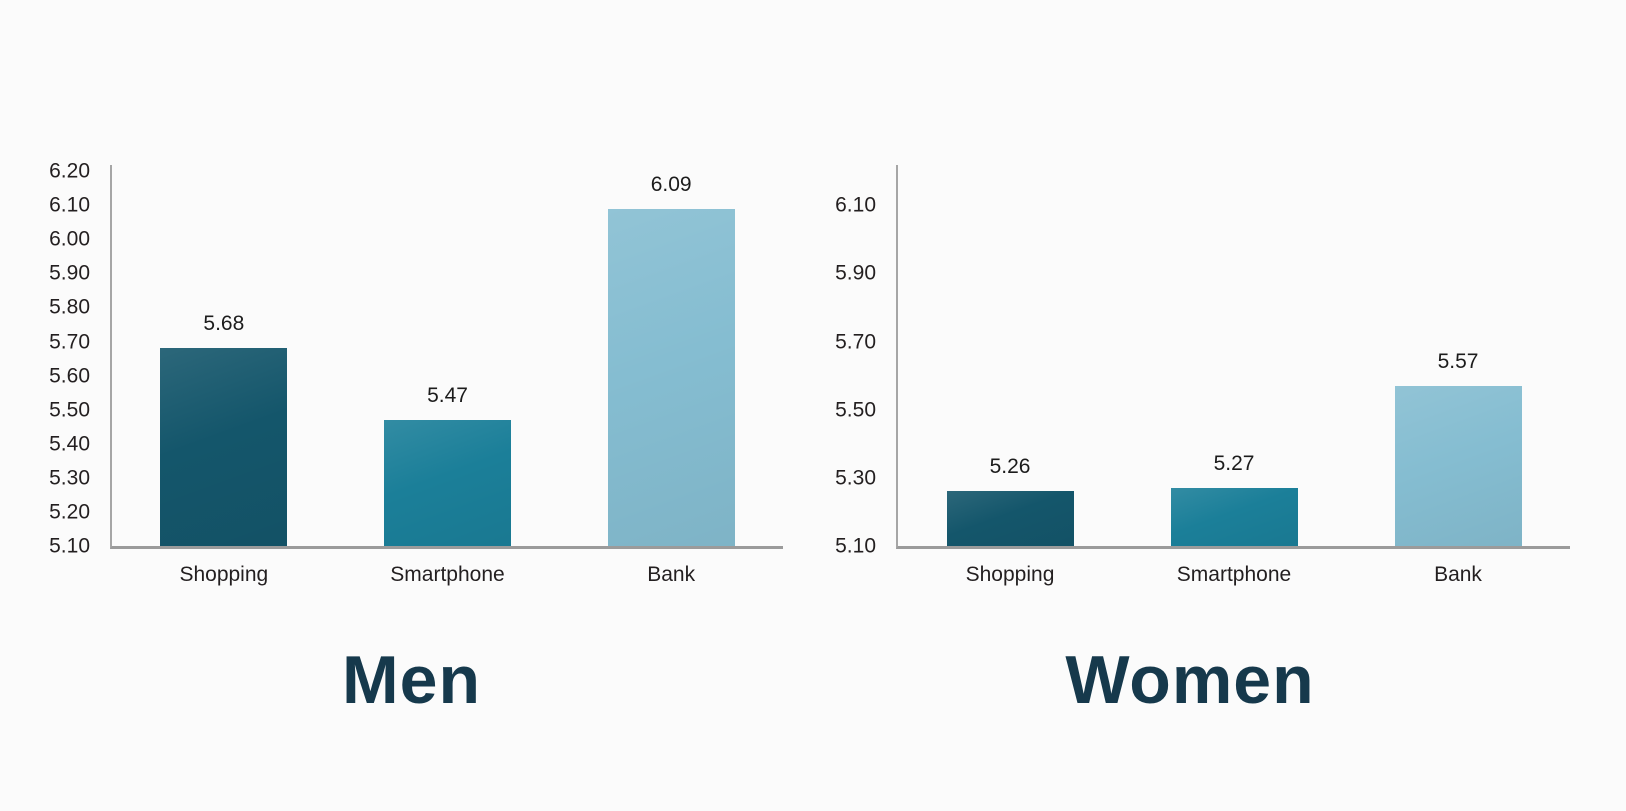  Describe the element at coordinates (69, 239) in the screenshot. I see `y-tick-label: 6.00` at that location.